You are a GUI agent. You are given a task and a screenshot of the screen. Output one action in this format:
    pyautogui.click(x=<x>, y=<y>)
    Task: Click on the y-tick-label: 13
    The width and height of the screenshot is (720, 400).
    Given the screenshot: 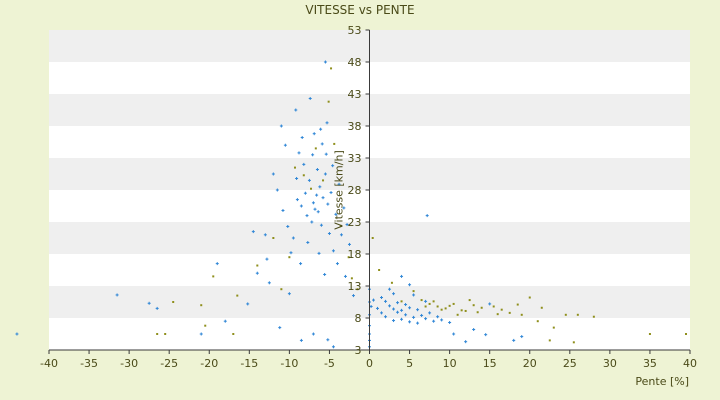 What is the action you would take?
    pyautogui.click(x=355, y=286)
    